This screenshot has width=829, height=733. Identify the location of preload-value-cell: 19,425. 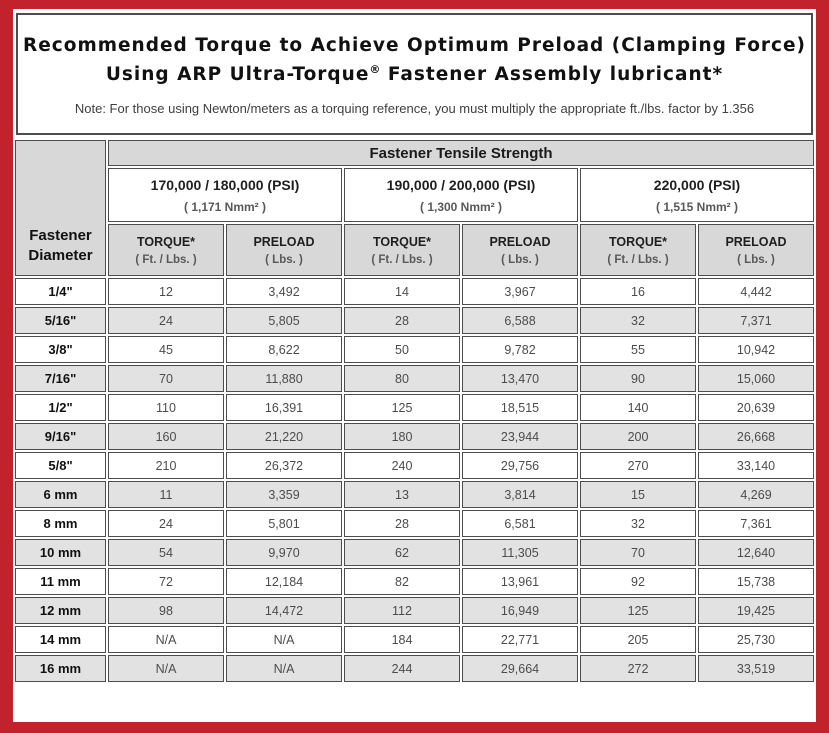
(756, 610).